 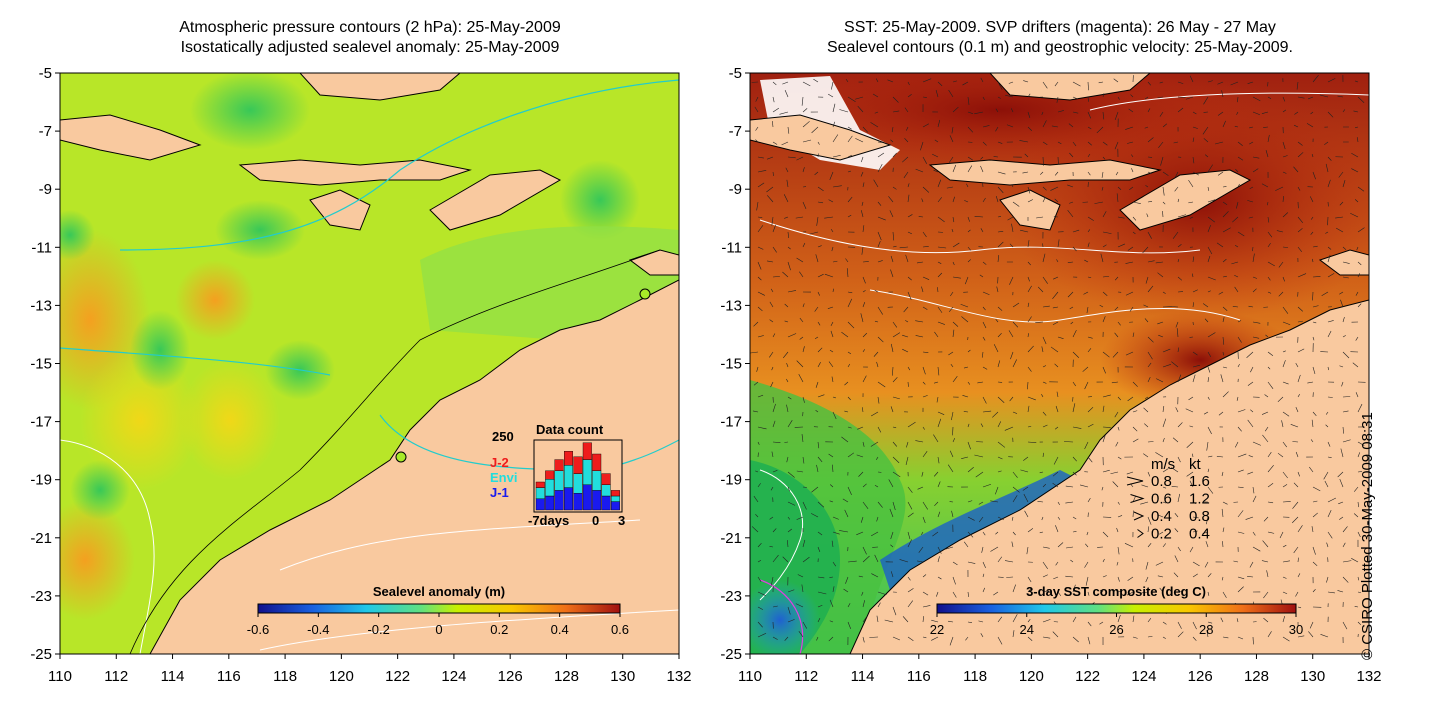 What do you see at coordinates (41, 422) in the screenshot?
I see `y-tick-label: -17` at bounding box center [41, 422].